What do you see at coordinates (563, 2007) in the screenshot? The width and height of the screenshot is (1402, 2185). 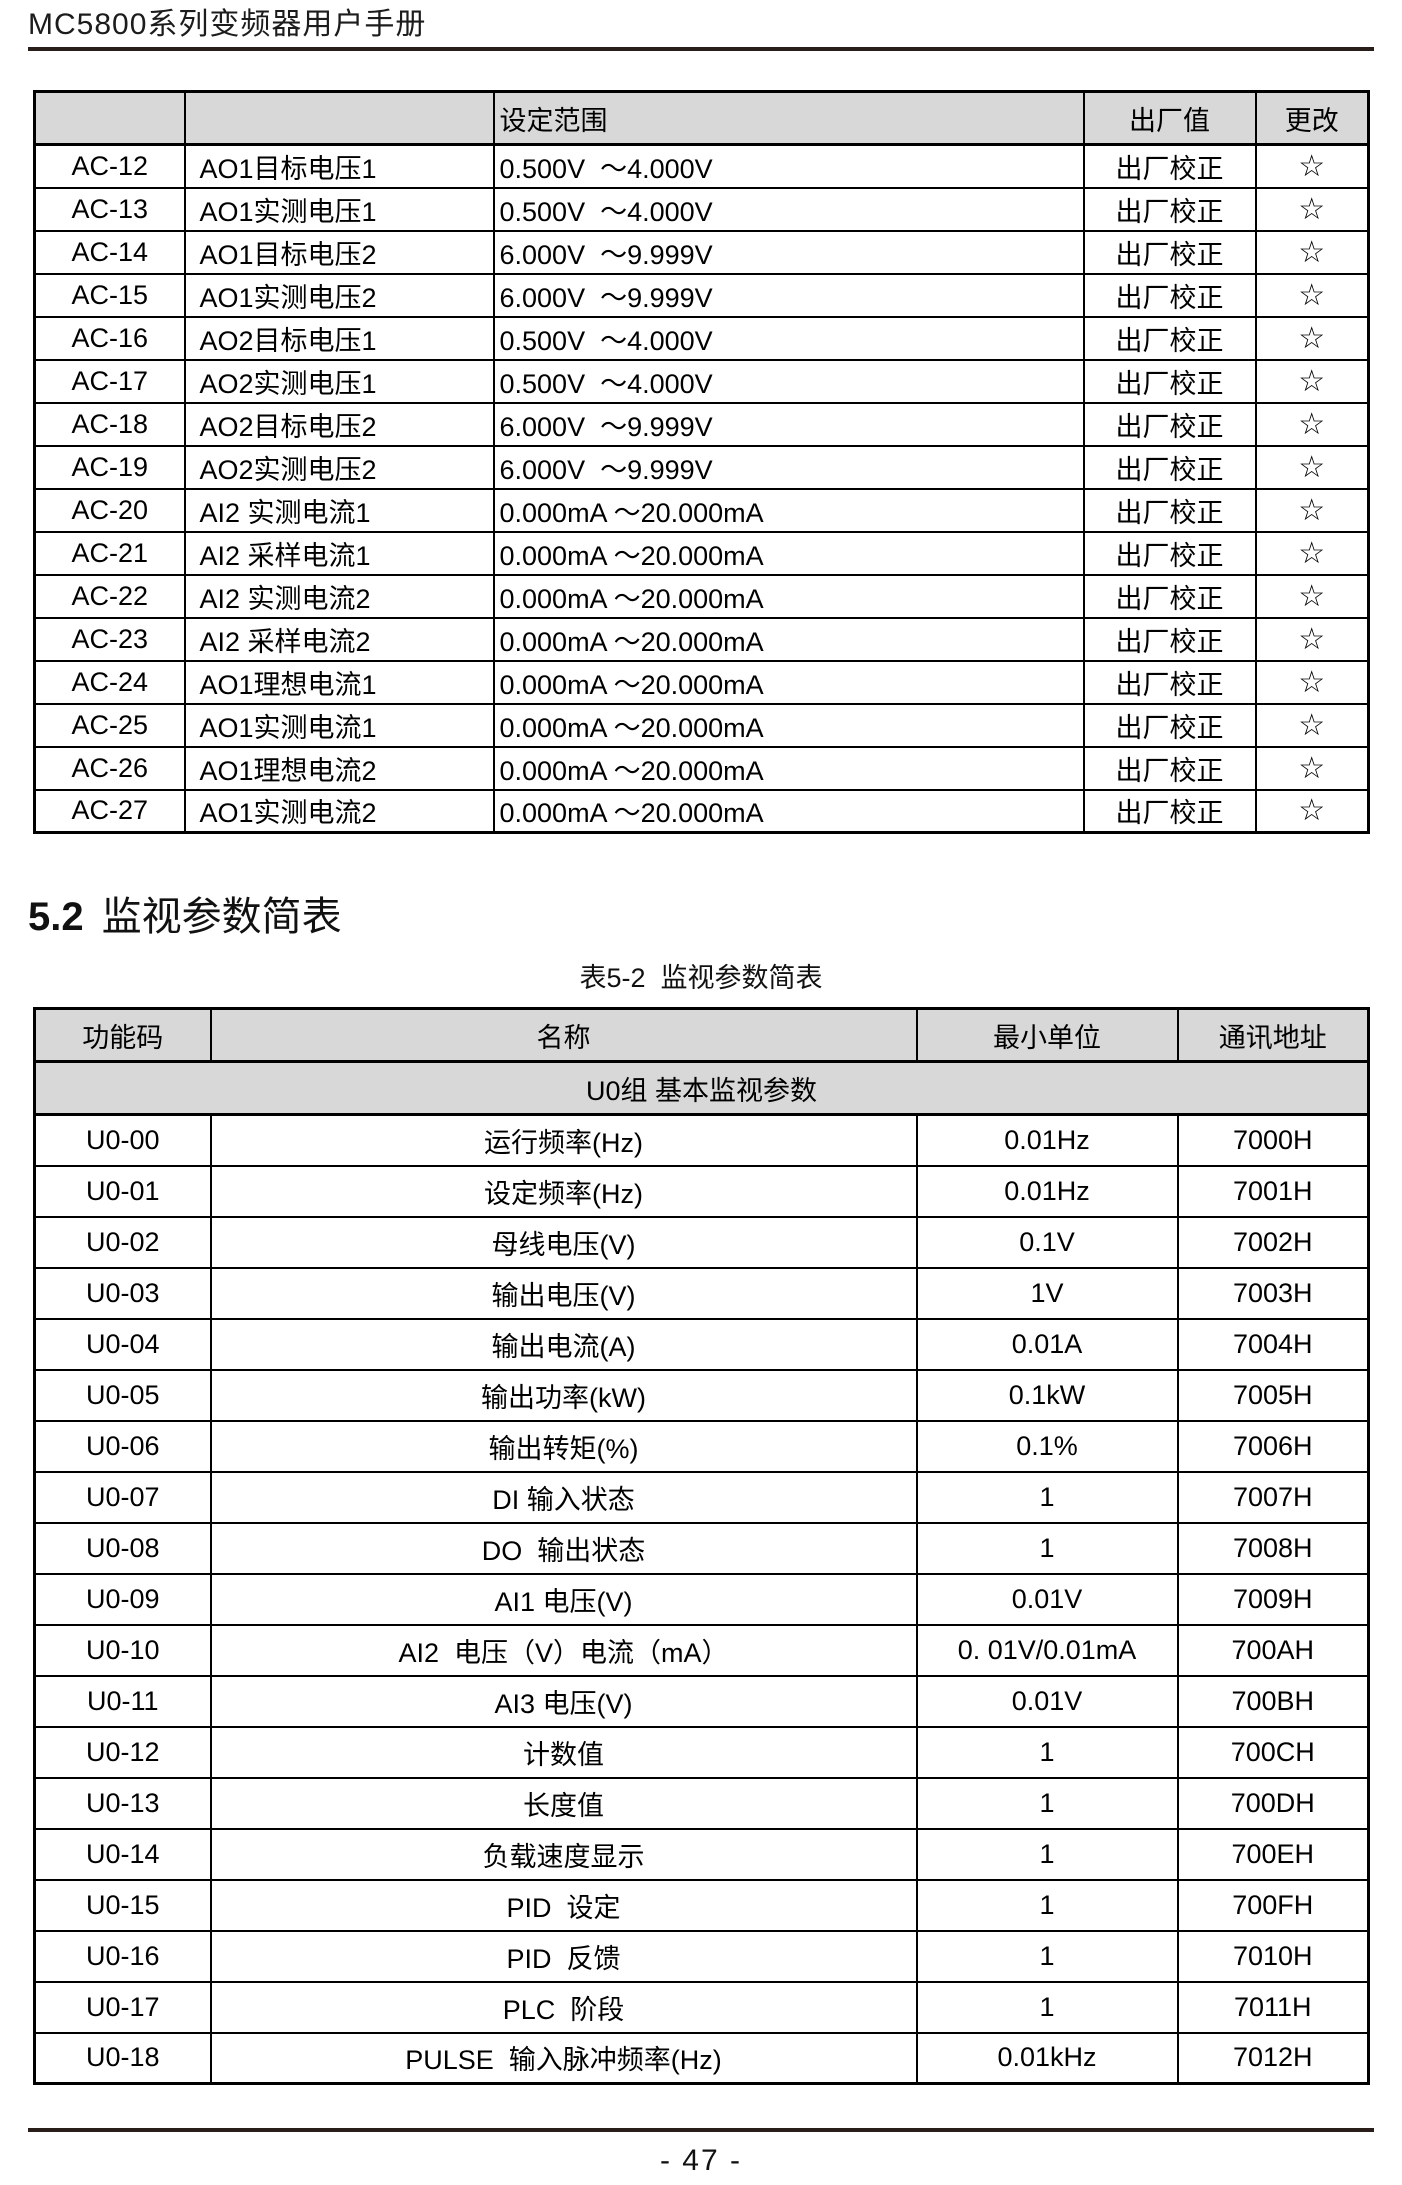 I see `cell-name: PLC 阶段` at bounding box center [563, 2007].